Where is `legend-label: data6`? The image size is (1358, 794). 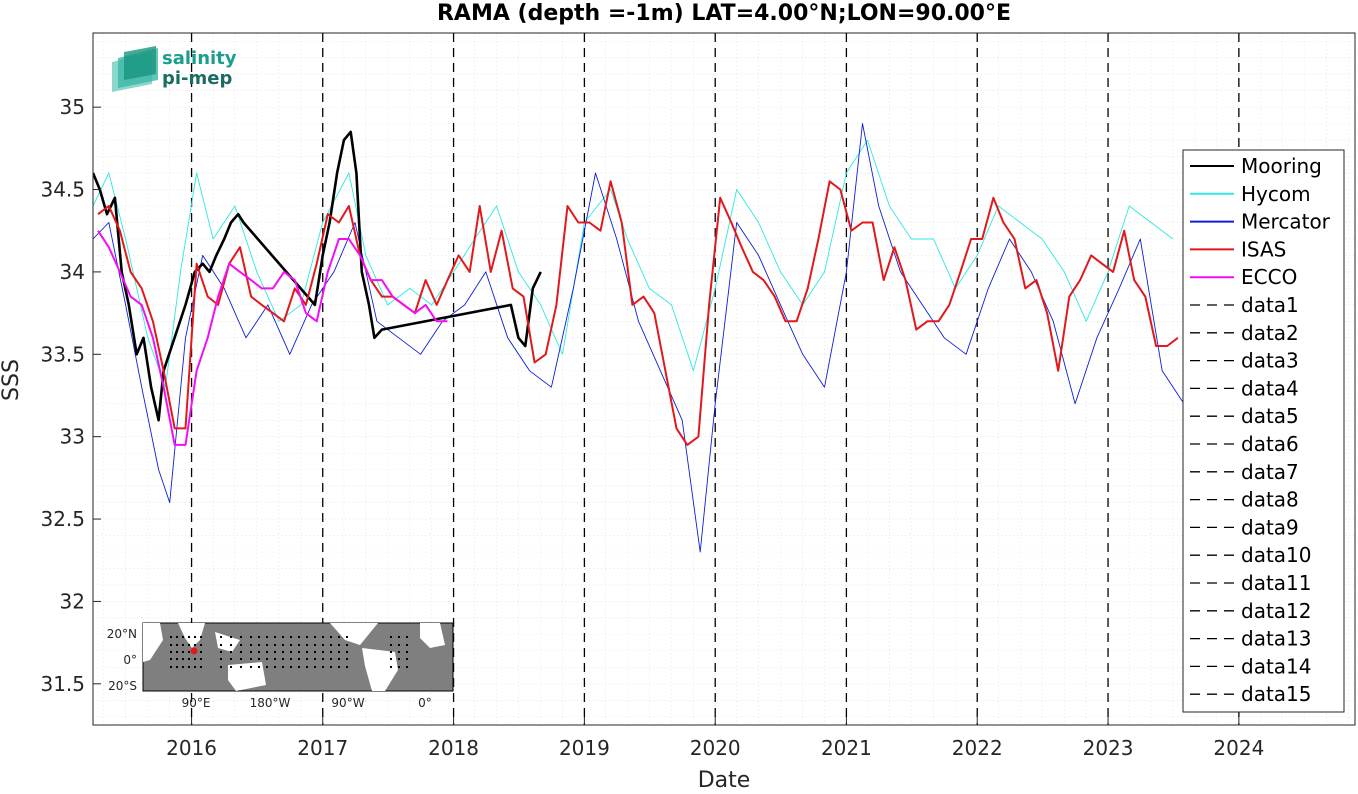 legend-label: data6 is located at coordinates (1270, 444).